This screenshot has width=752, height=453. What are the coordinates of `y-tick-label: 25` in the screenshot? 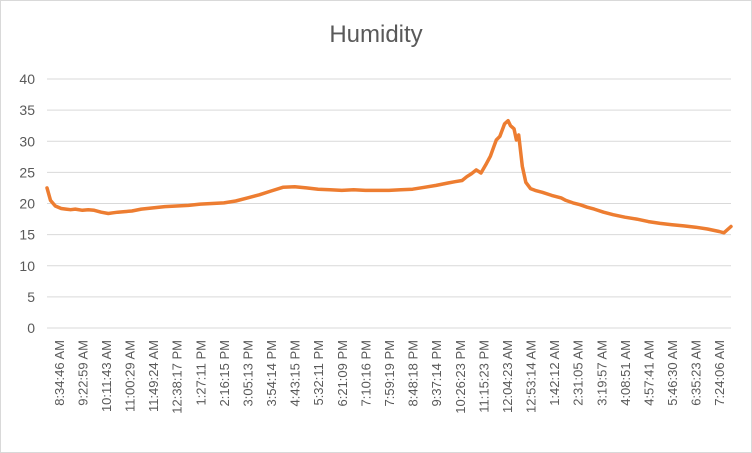 It's located at (27, 172).